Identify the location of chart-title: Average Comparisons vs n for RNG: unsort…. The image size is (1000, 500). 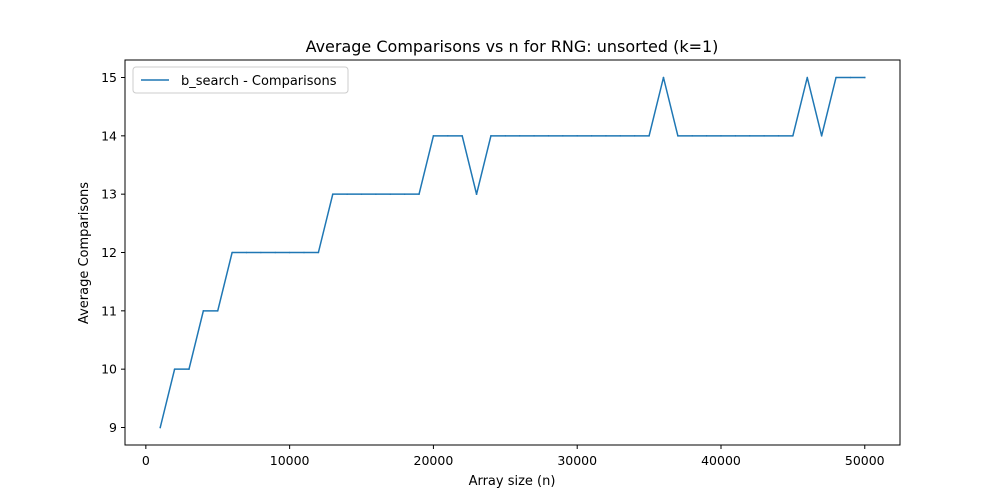
(512, 46).